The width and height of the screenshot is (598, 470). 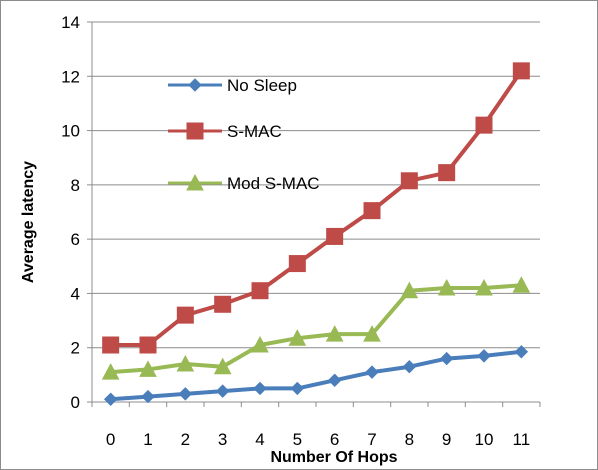 What do you see at coordinates (371, 439) in the screenshot?
I see `x-tick-label: 7` at bounding box center [371, 439].